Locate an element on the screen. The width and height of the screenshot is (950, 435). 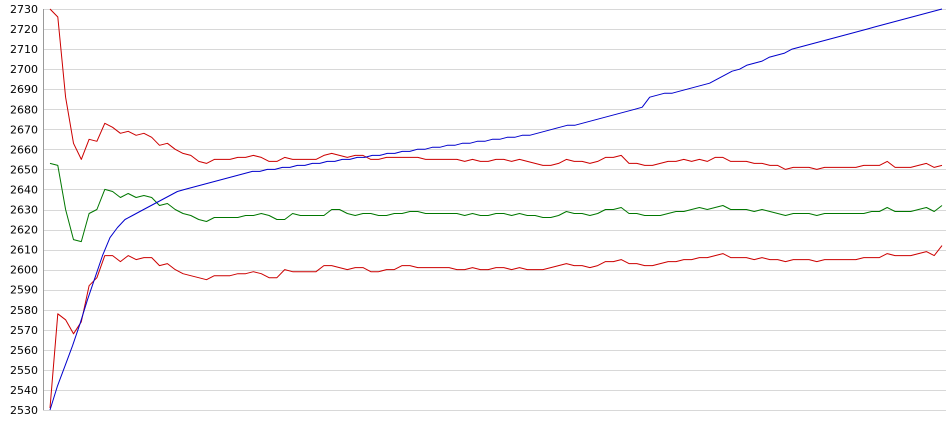
y-tick-label: 2610 is located at coordinates (24, 250).